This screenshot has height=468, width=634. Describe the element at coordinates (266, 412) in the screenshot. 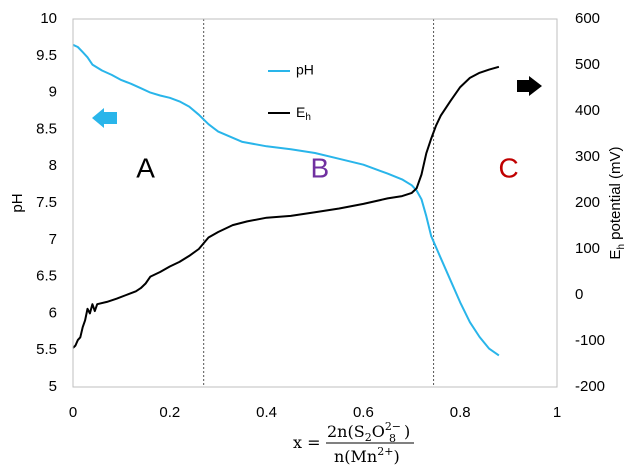

I see `x-tick-label: 0.4` at that location.